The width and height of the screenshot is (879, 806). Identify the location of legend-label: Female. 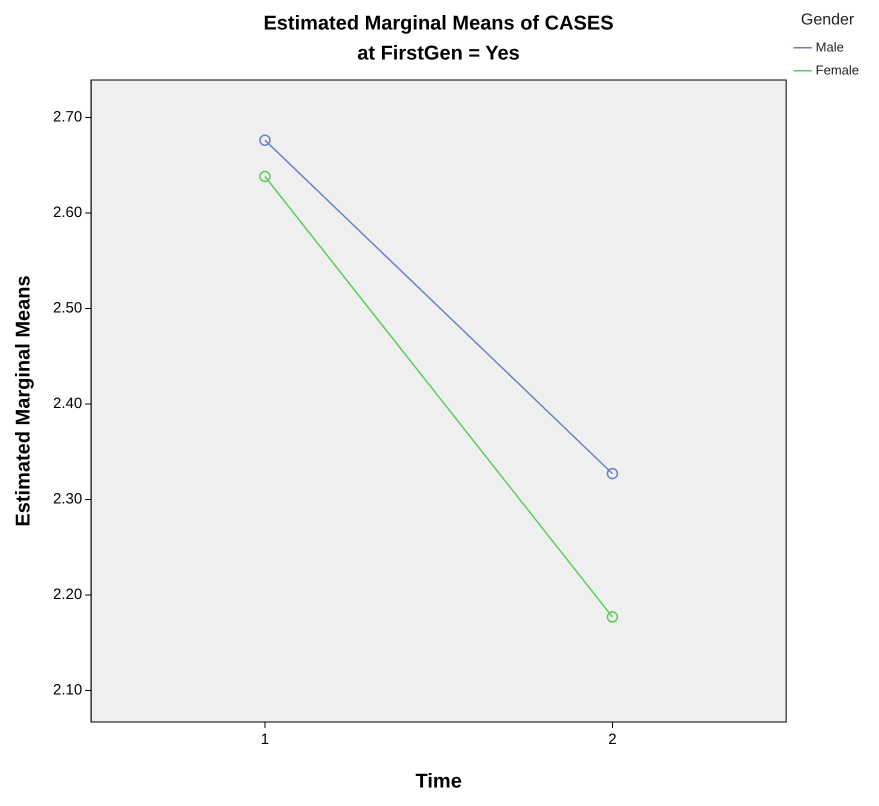
(838, 70).